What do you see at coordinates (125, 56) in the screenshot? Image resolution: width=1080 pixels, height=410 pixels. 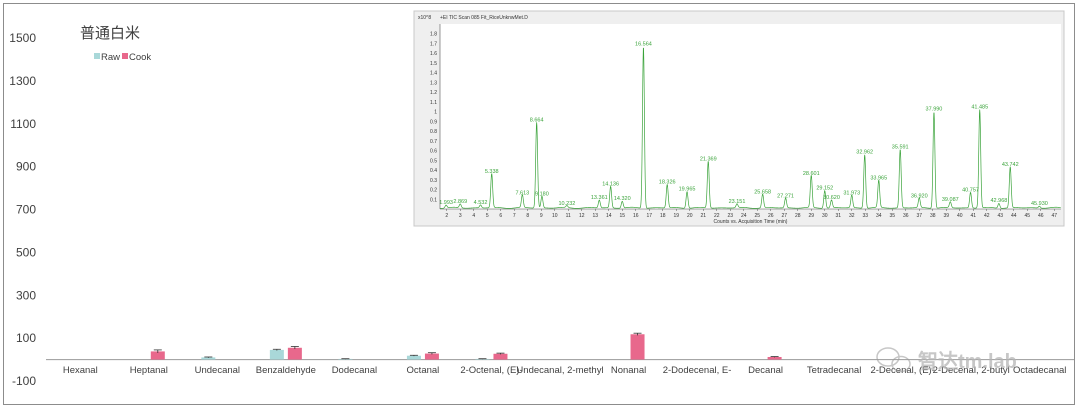 I see `legend-swatch-cook` at bounding box center [125, 56].